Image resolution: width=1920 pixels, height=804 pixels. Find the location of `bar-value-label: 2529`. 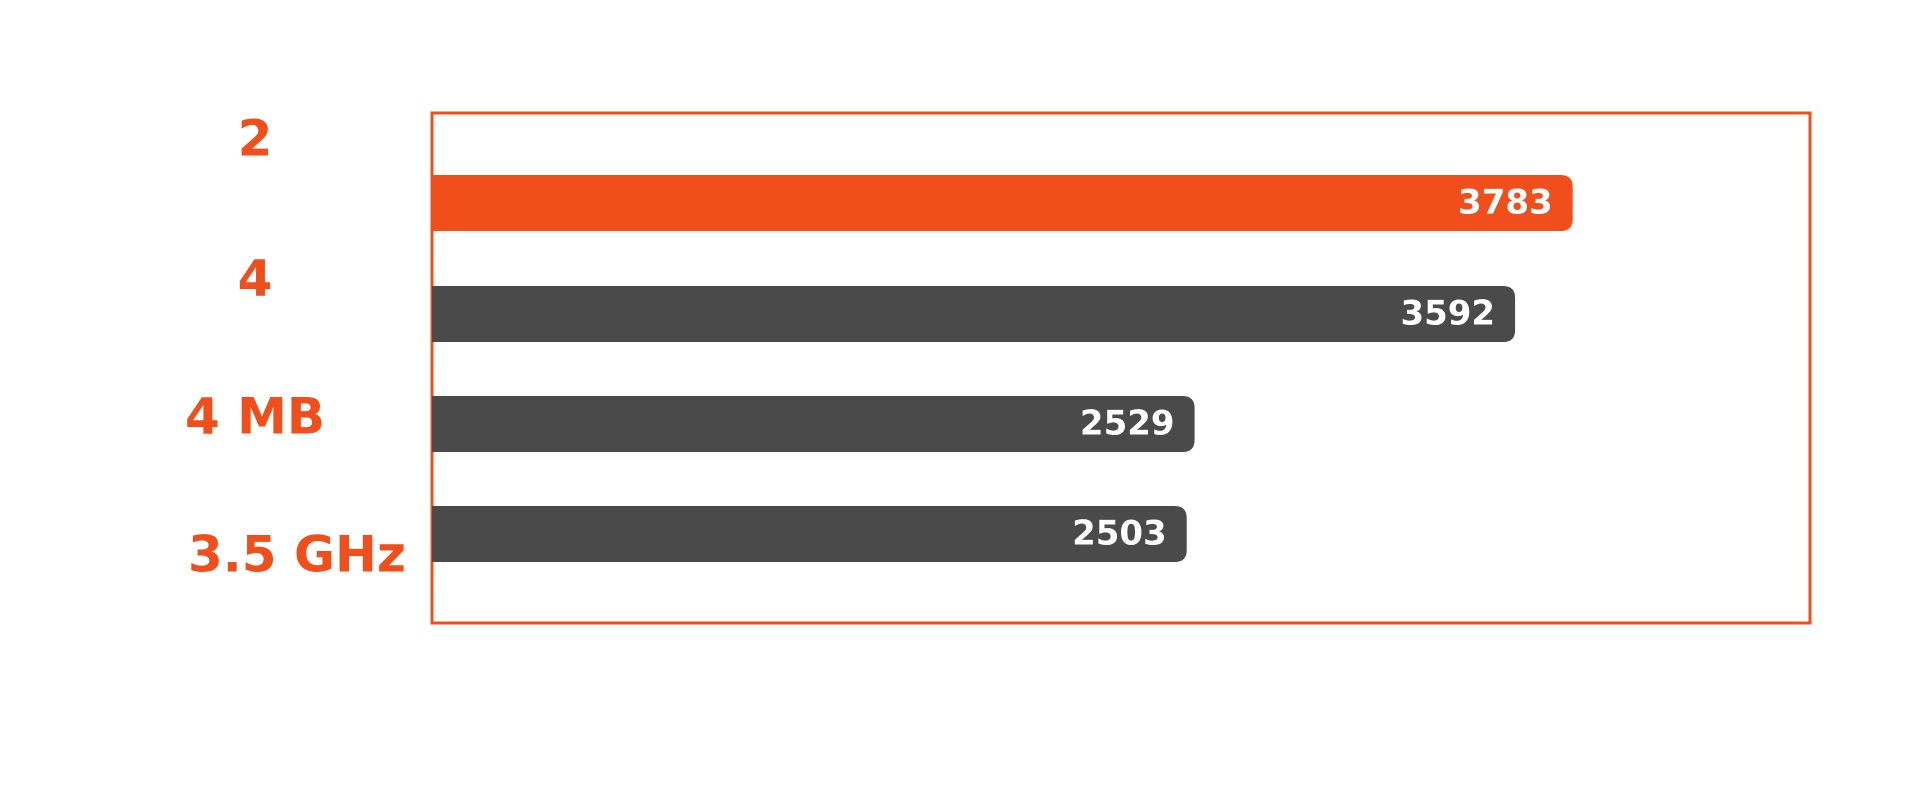

bar-value-label: 2529 is located at coordinates (1127, 424).